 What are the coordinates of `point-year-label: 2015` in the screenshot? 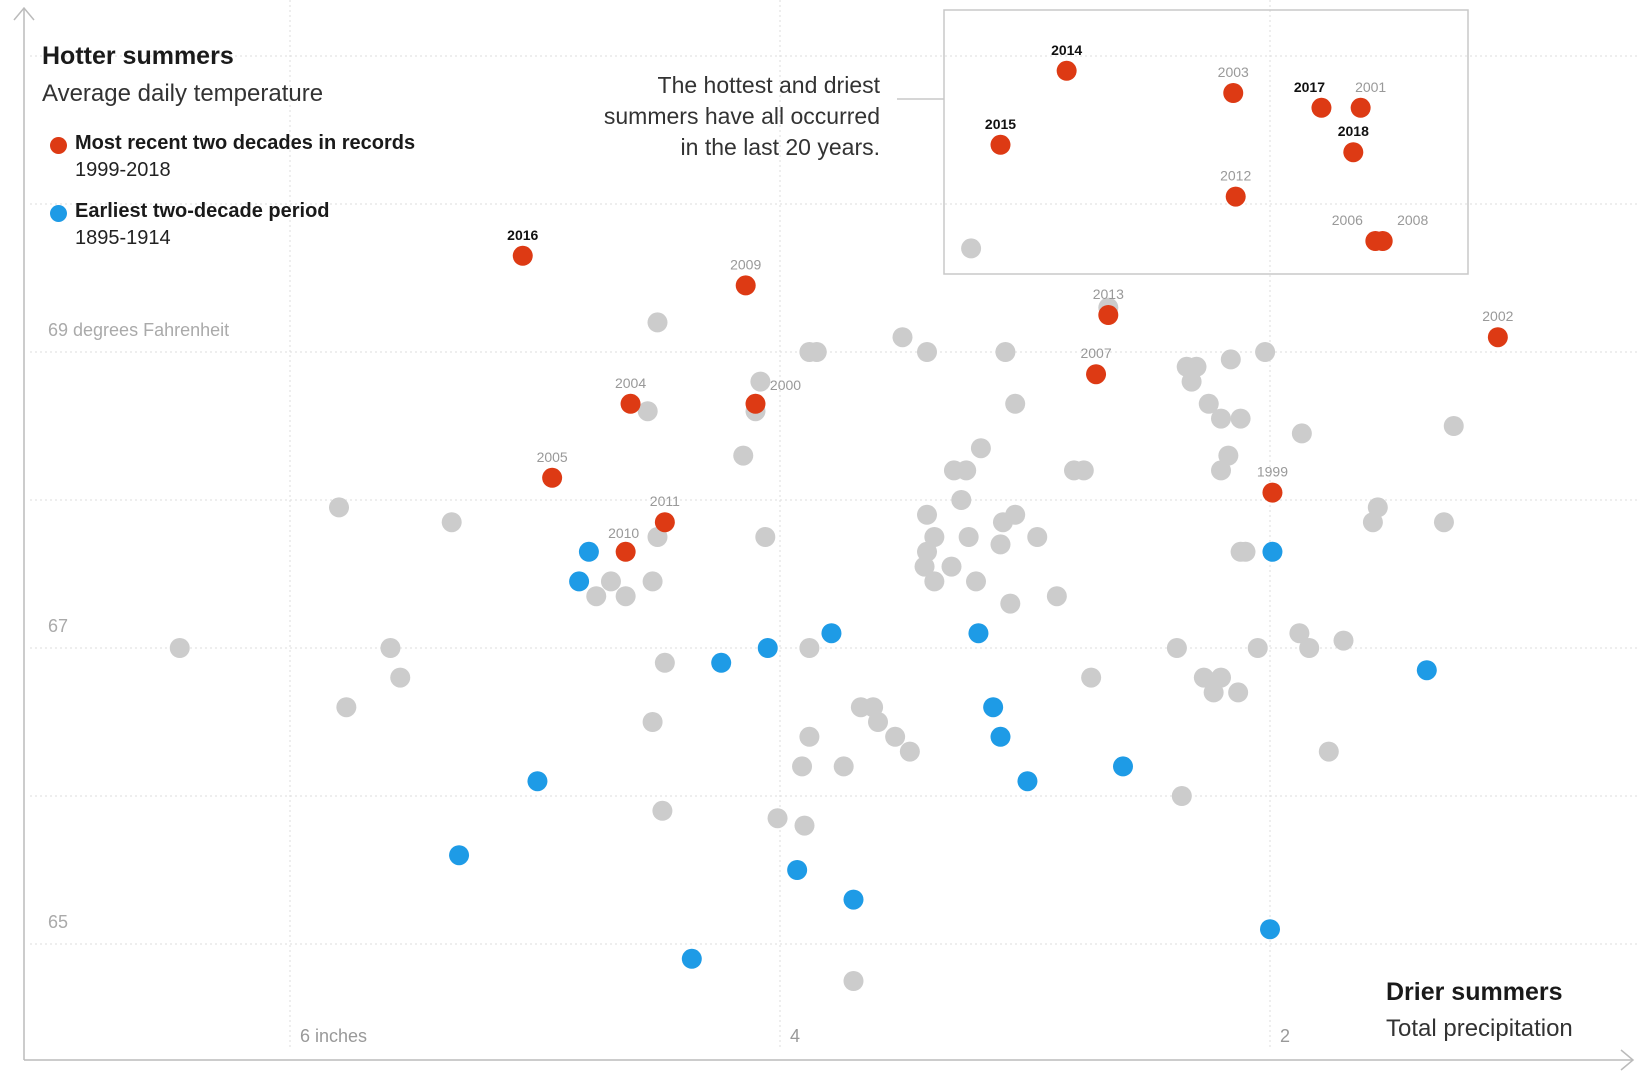 It's located at (1000, 124).